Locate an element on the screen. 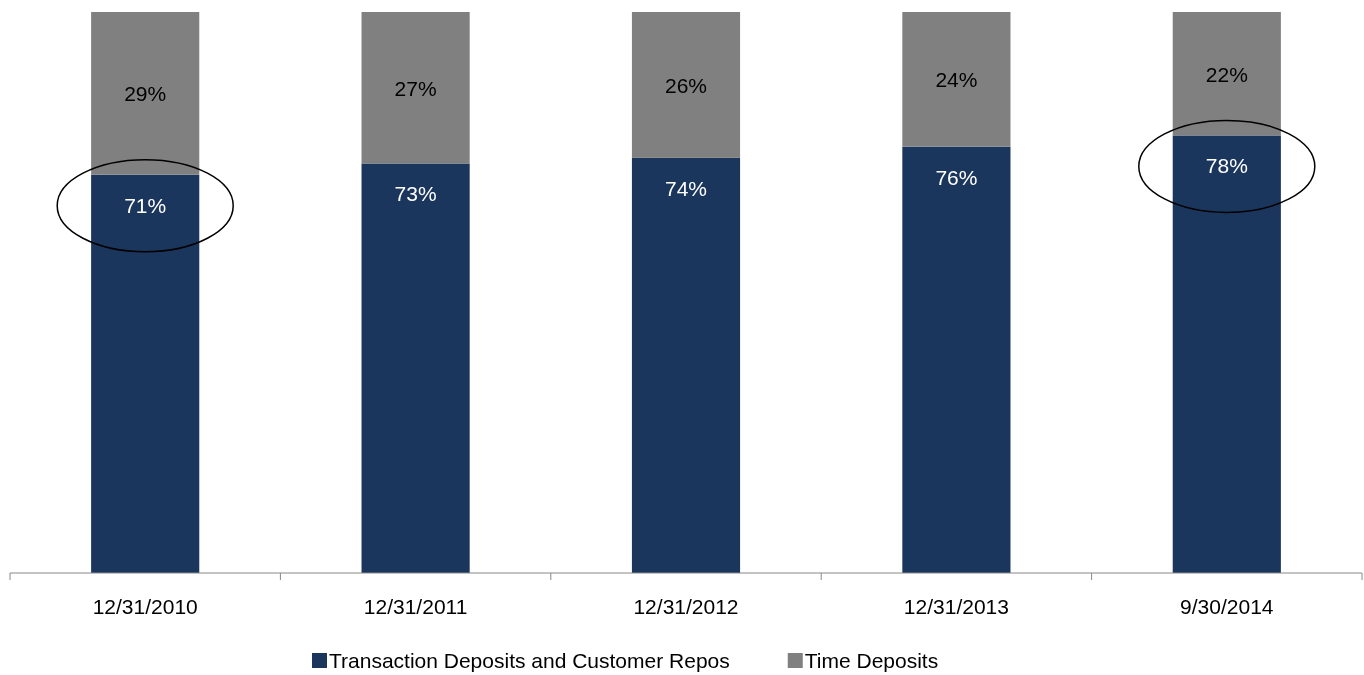 The width and height of the screenshot is (1364, 675). data-label: 24% is located at coordinates (956, 80).